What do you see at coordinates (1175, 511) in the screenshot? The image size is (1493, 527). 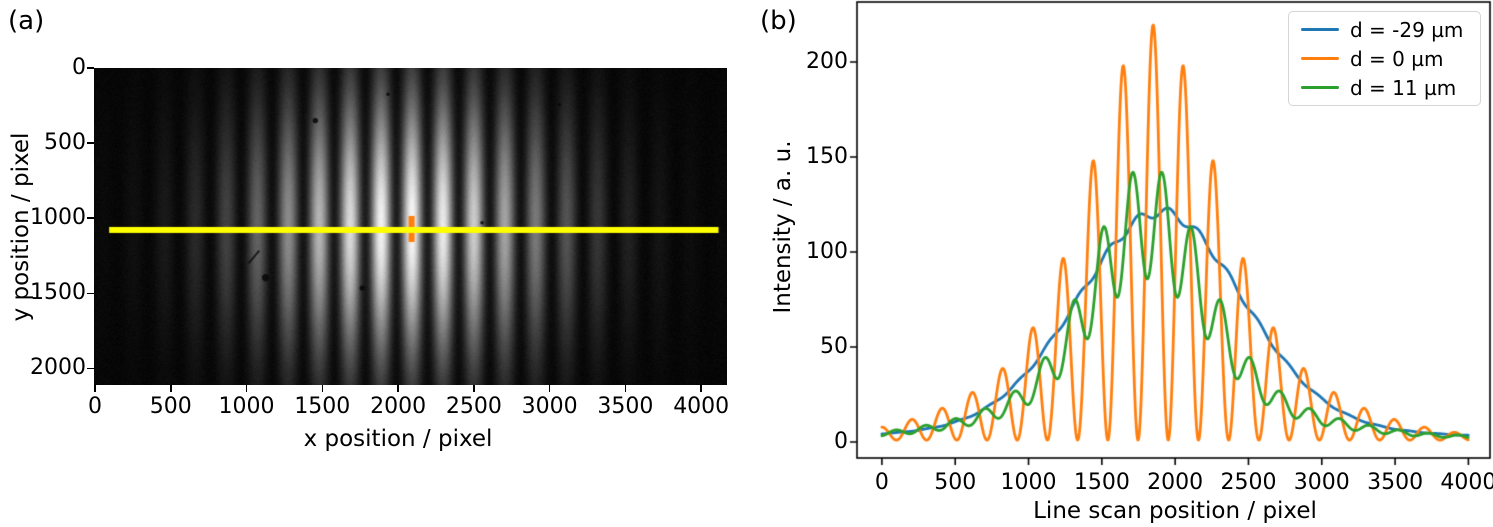 I see `panel-b-xlabel: Line scan position / pixel` at bounding box center [1175, 511].